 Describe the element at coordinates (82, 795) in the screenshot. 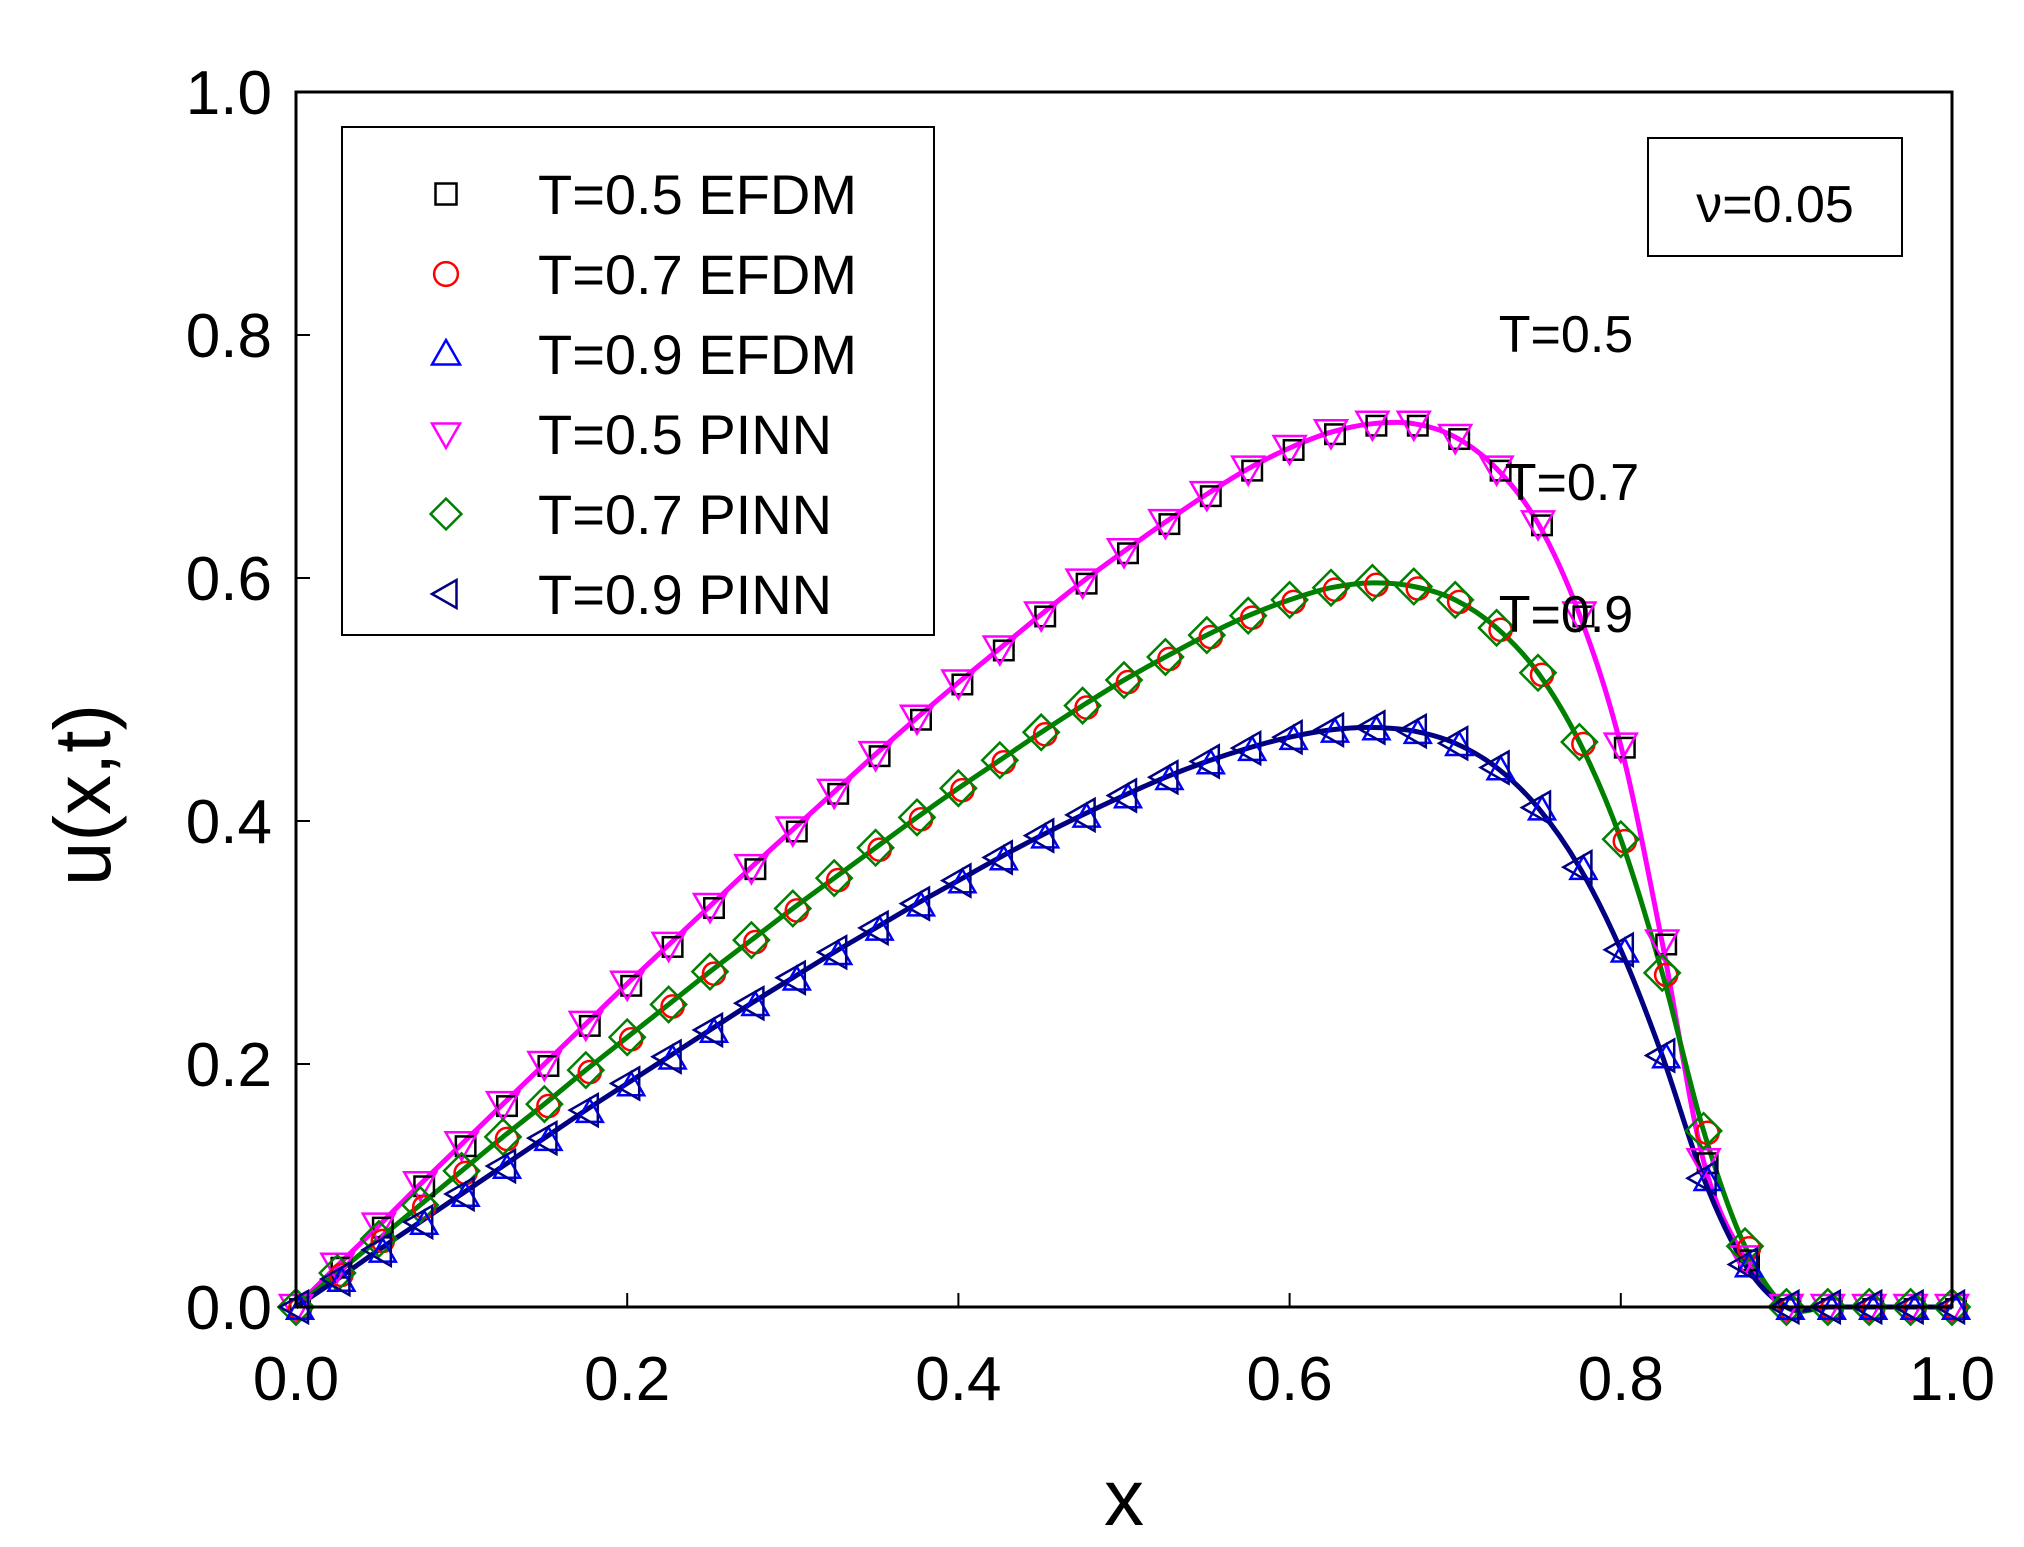

I see `y-axis-label: u(x,t)` at that location.